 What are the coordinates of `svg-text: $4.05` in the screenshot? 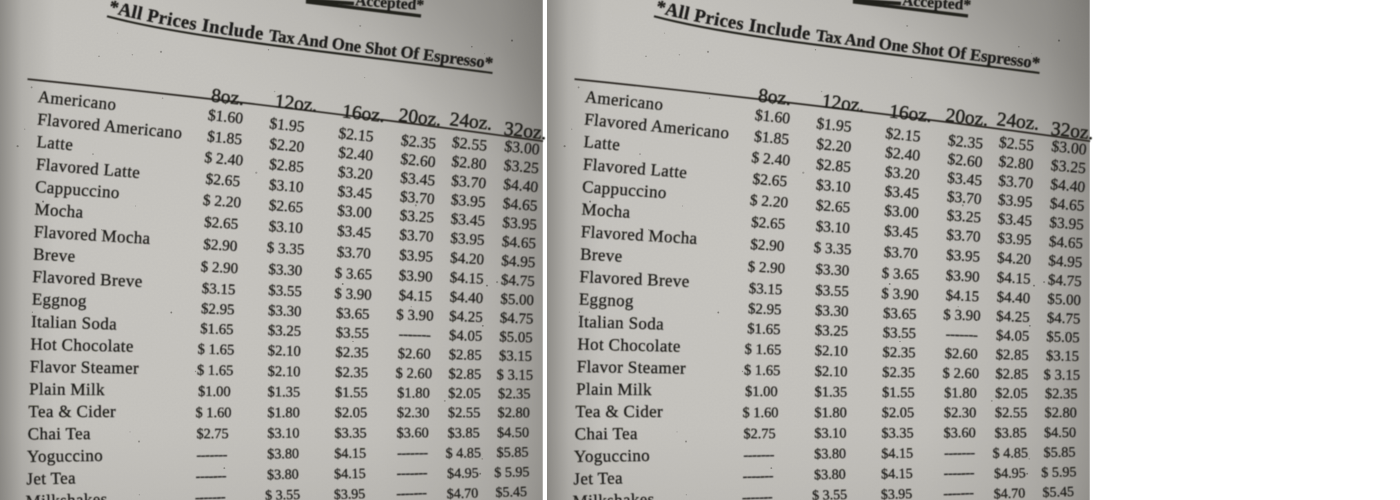 It's located at (466, 336).